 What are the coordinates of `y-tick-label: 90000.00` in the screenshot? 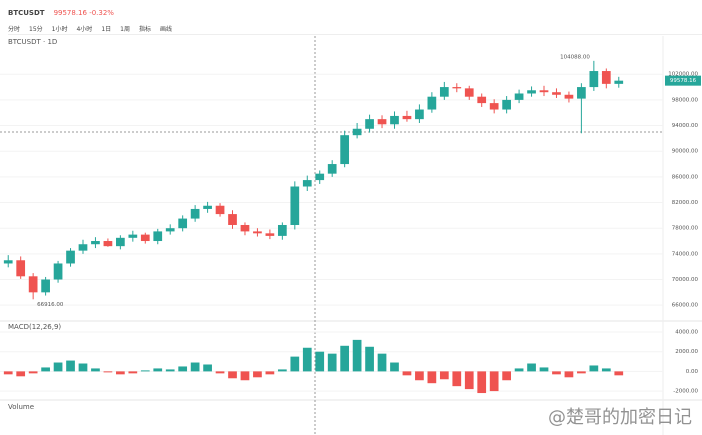 It's located at (685, 152).